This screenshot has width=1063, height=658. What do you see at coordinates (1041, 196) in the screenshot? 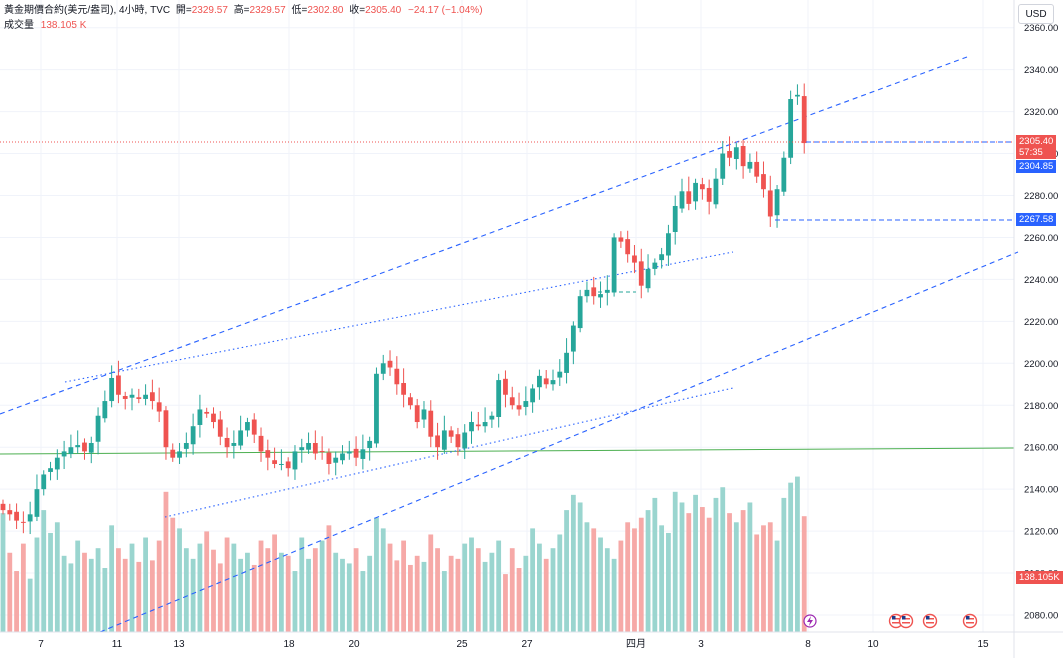
I see `y-tick-label: 2280.00` at bounding box center [1041, 196].